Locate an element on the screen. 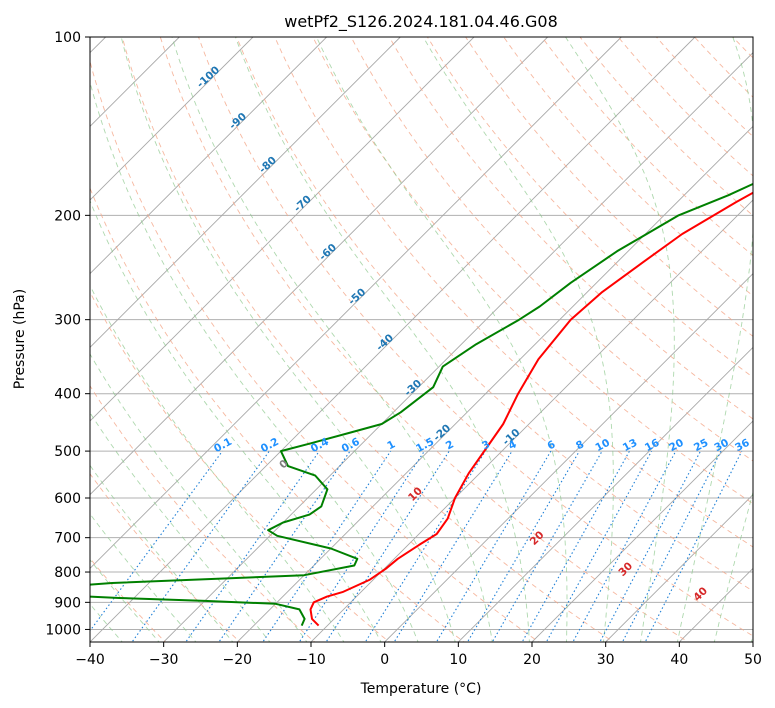  x-axis: −40 −30 −20 −10 0 10 20 30 40 50 is located at coordinates (418, 655).